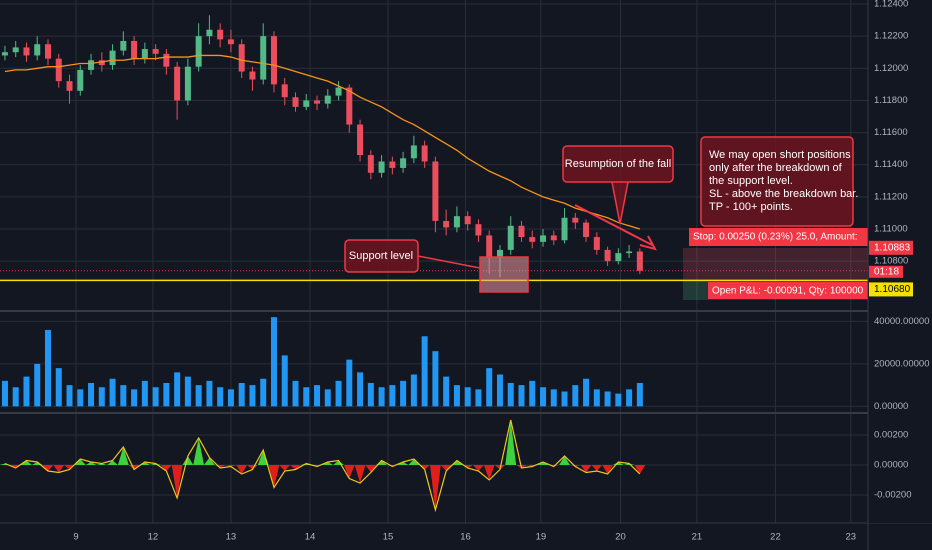  I want to click on resumption-text: Resumption of the fall, so click(618, 164).